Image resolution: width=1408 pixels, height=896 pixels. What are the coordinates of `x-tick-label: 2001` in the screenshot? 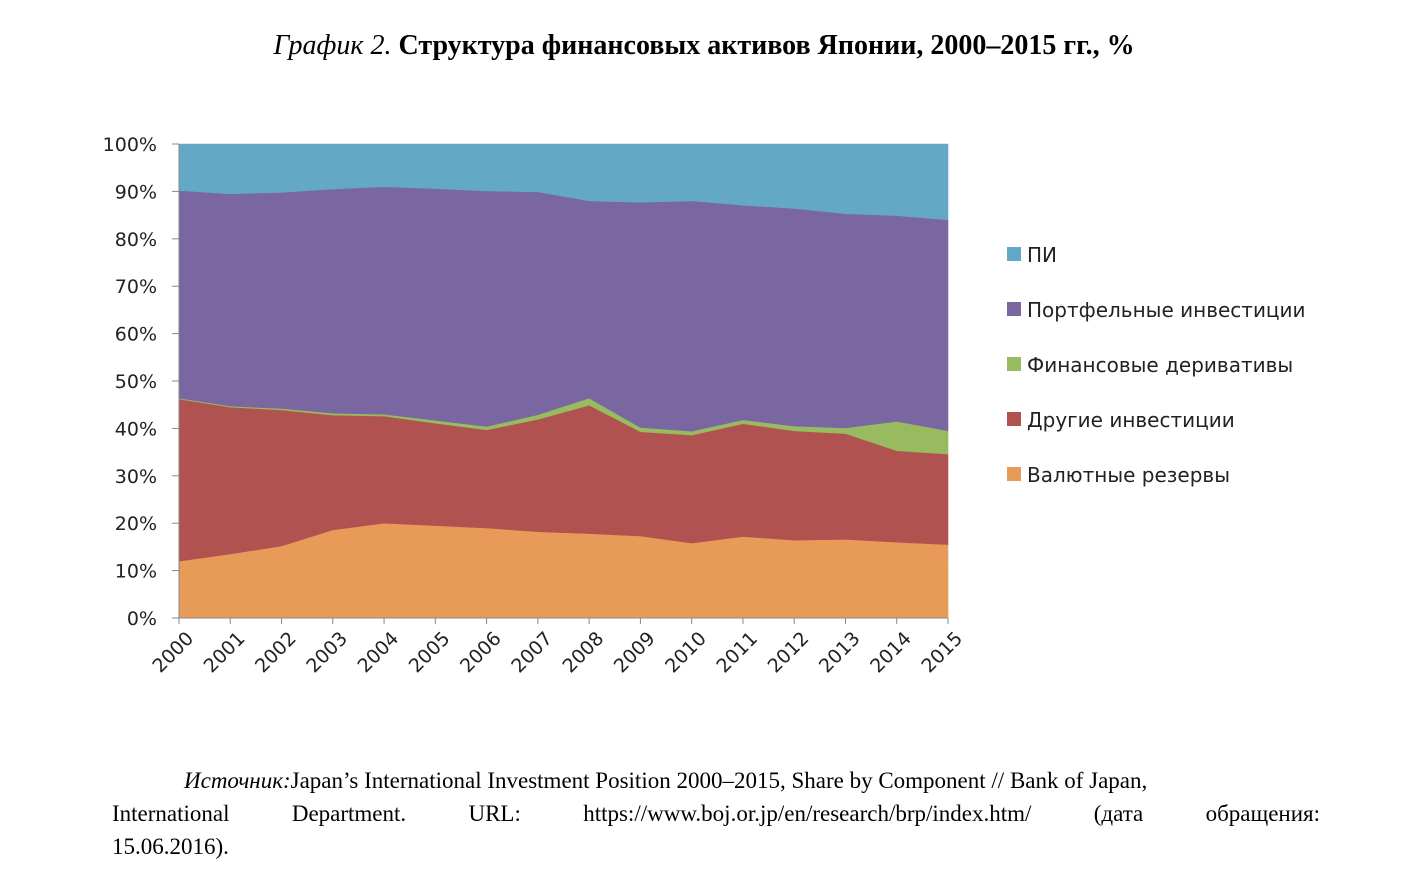 It's located at (225, 653).